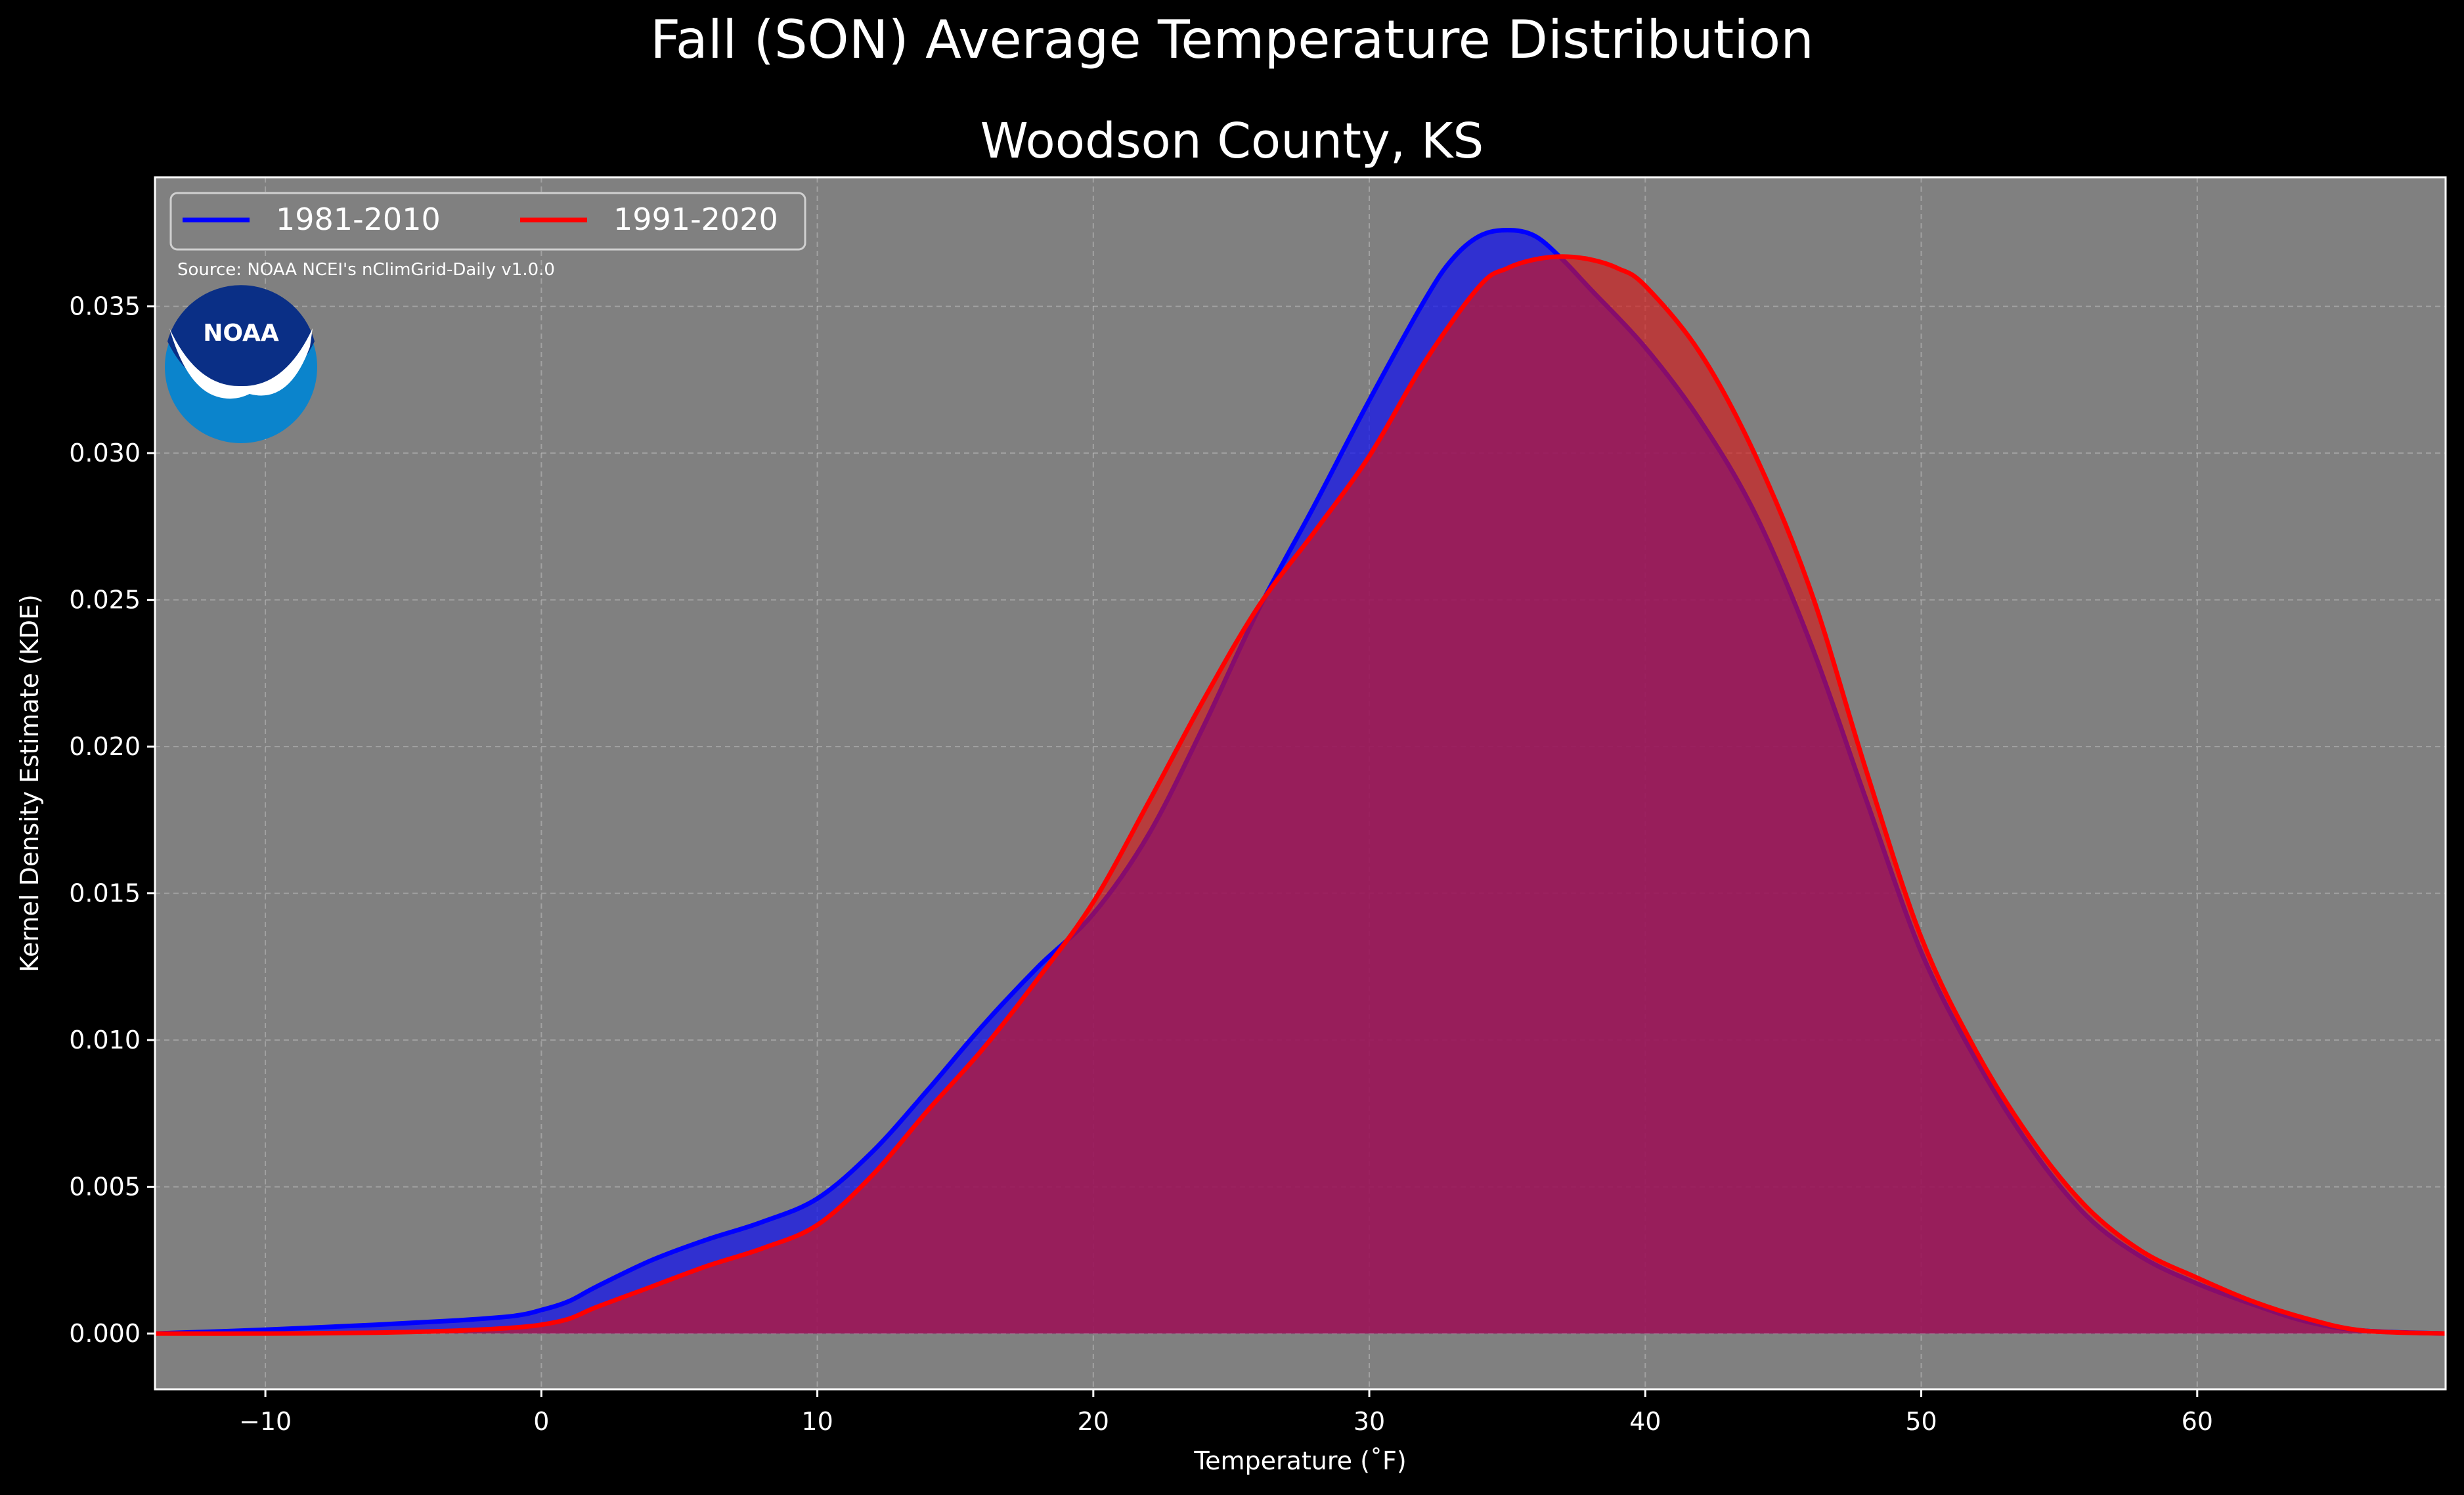  I want to click on noaa-logo: NOAA, so click(241, 364).